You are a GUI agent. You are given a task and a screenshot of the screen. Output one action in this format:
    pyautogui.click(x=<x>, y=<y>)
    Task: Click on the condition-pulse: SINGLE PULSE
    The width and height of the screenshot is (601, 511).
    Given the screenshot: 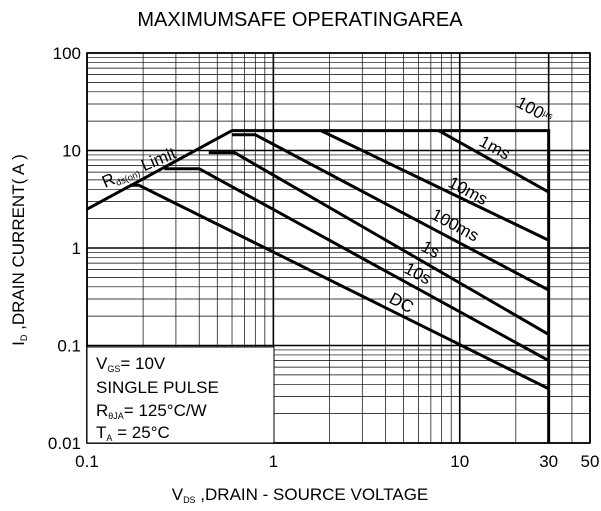 What is the action you would take?
    pyautogui.click(x=157, y=387)
    